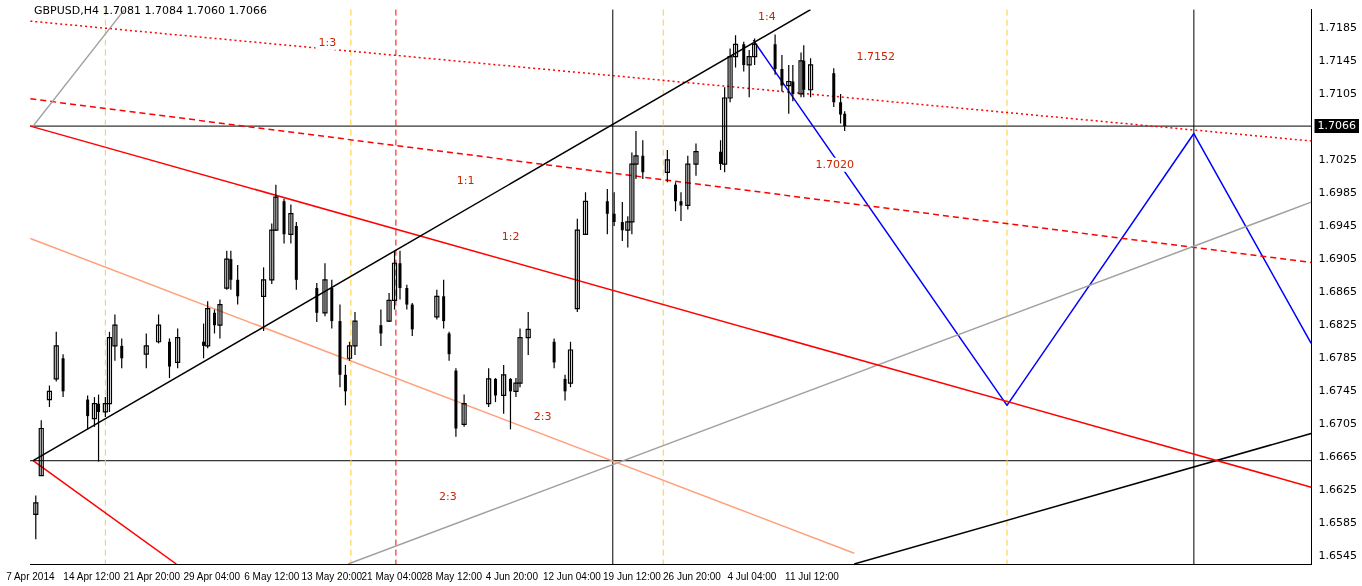 The height and width of the screenshot is (586, 1362). I want to click on y-tick-label: 1.7105, so click(1338, 93).